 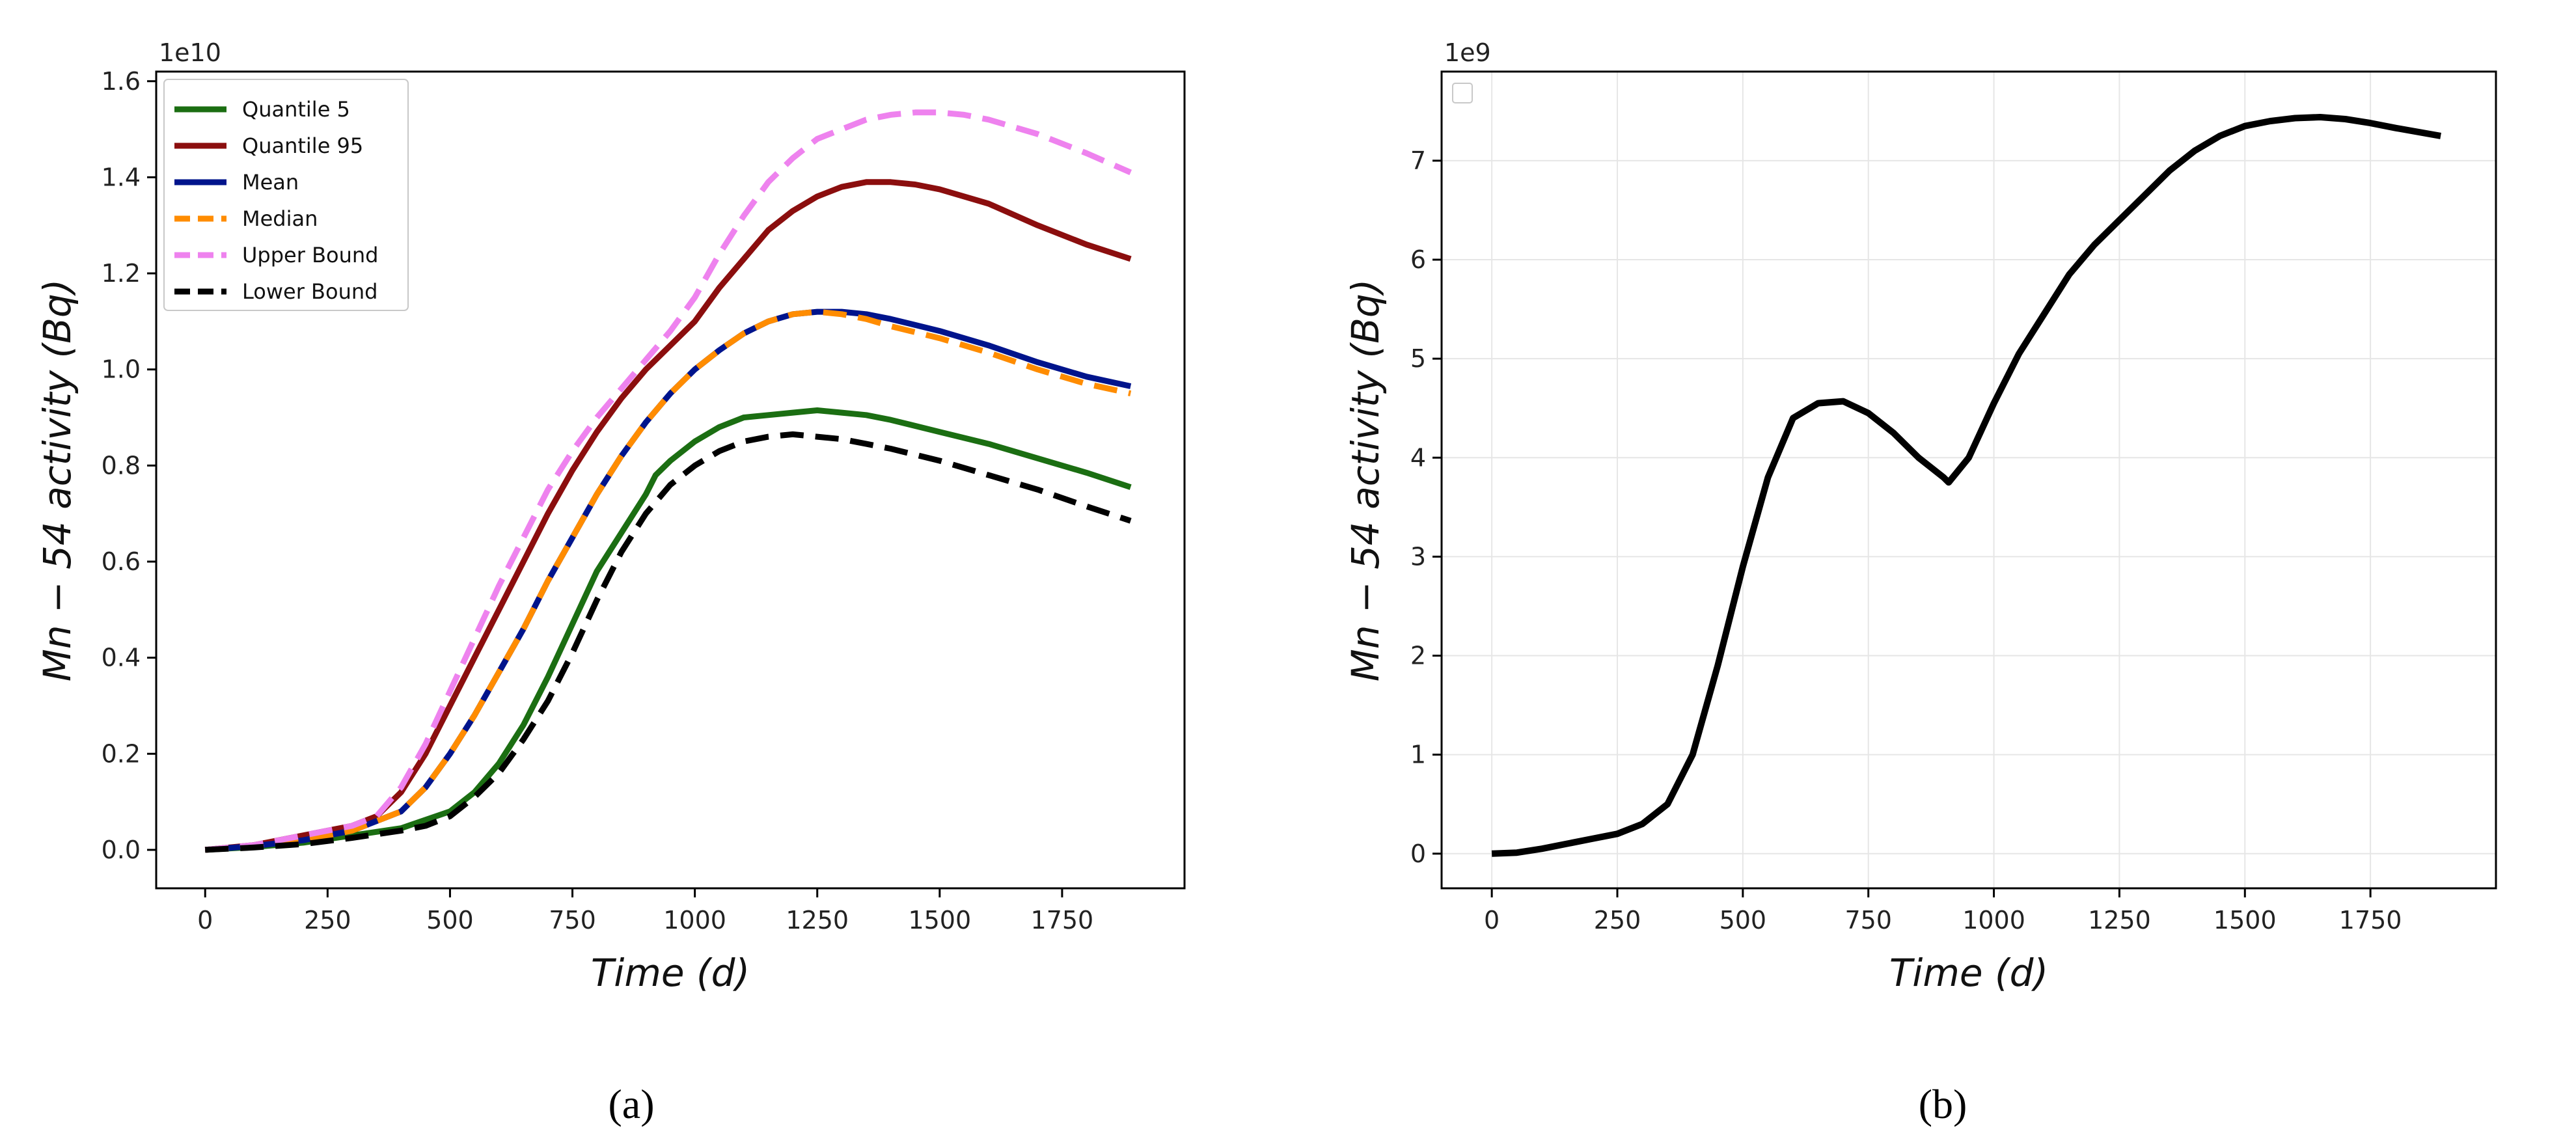 What do you see at coordinates (1968, 973) in the screenshot?
I see `x-axis-label-b: Time (d)` at bounding box center [1968, 973].